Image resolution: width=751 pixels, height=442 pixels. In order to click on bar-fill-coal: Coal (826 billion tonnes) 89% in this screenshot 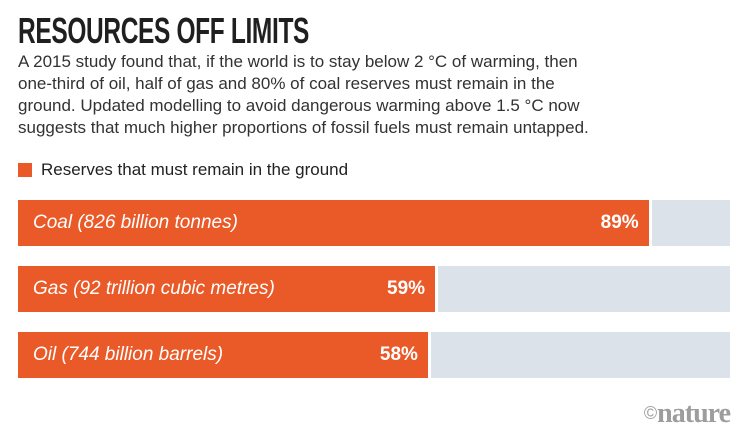, I will do `click(335, 223)`.